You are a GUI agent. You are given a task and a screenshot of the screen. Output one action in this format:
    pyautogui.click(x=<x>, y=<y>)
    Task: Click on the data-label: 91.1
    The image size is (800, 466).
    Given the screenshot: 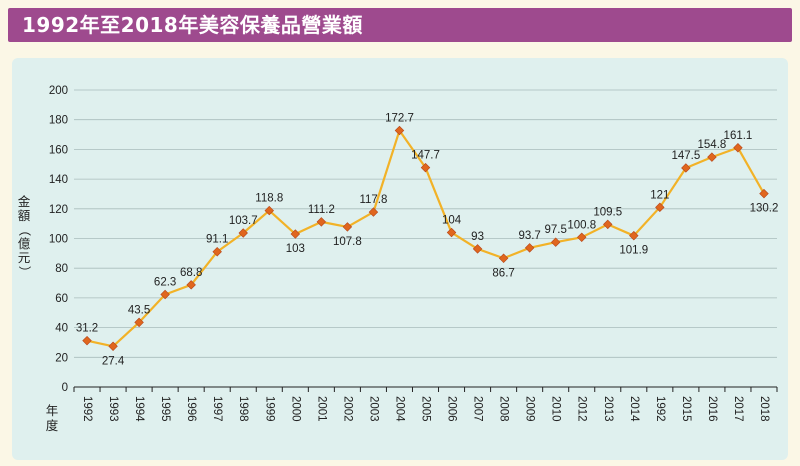 What is the action you would take?
    pyautogui.click(x=217, y=240)
    